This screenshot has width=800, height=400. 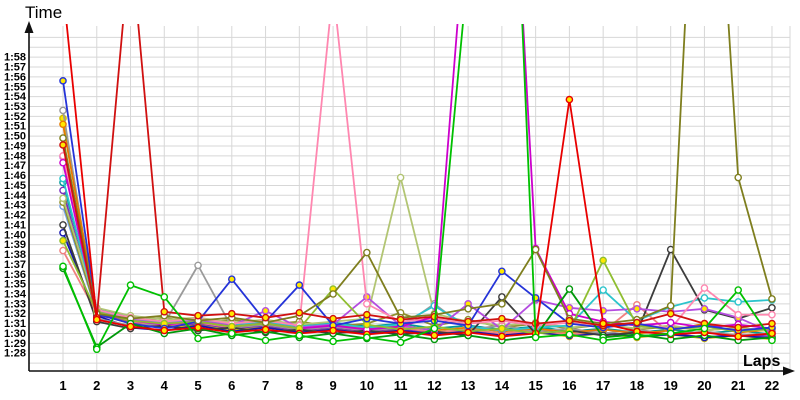 What do you see at coordinates (15, 87) in the screenshot?
I see `svg-text: 1:55` at bounding box center [15, 87].